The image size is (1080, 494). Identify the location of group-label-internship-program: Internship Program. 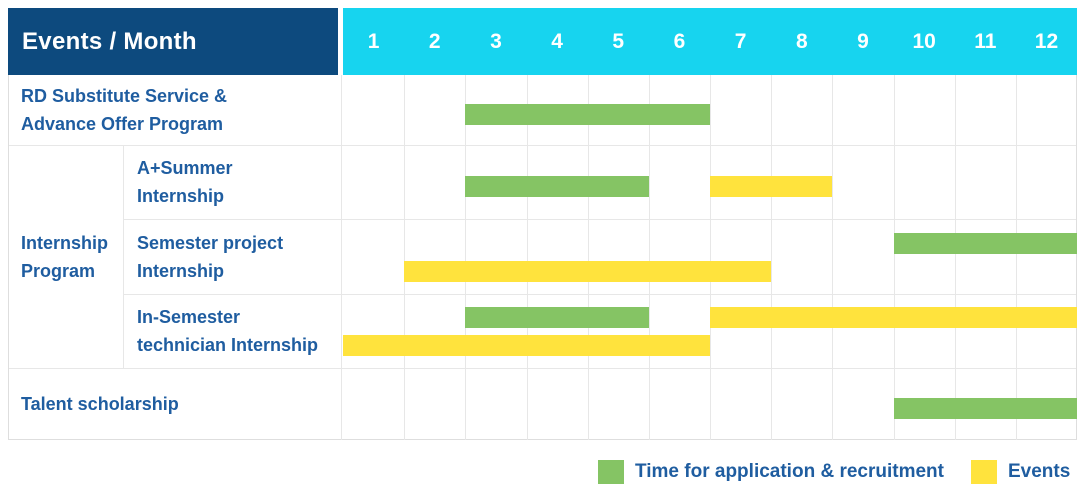
(65, 256).